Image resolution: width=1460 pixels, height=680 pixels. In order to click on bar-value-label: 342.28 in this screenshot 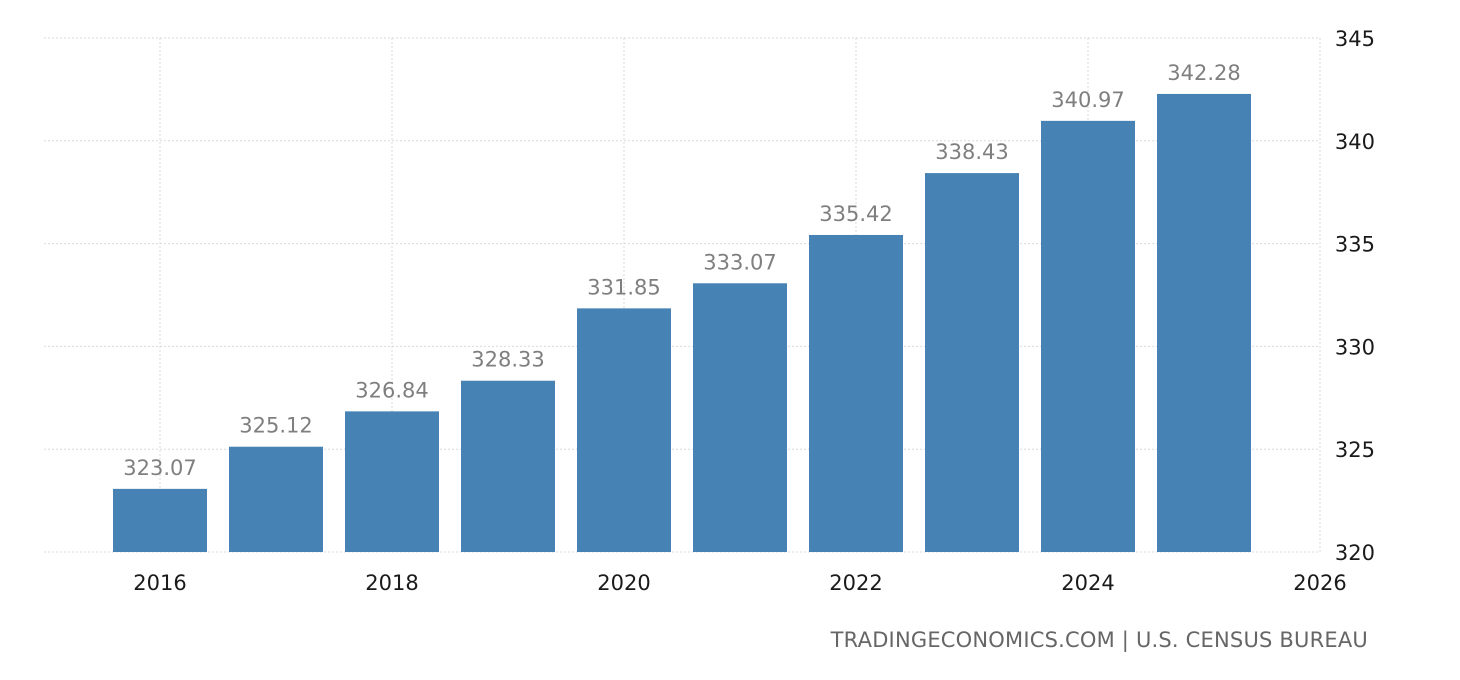, I will do `click(1203, 73)`.